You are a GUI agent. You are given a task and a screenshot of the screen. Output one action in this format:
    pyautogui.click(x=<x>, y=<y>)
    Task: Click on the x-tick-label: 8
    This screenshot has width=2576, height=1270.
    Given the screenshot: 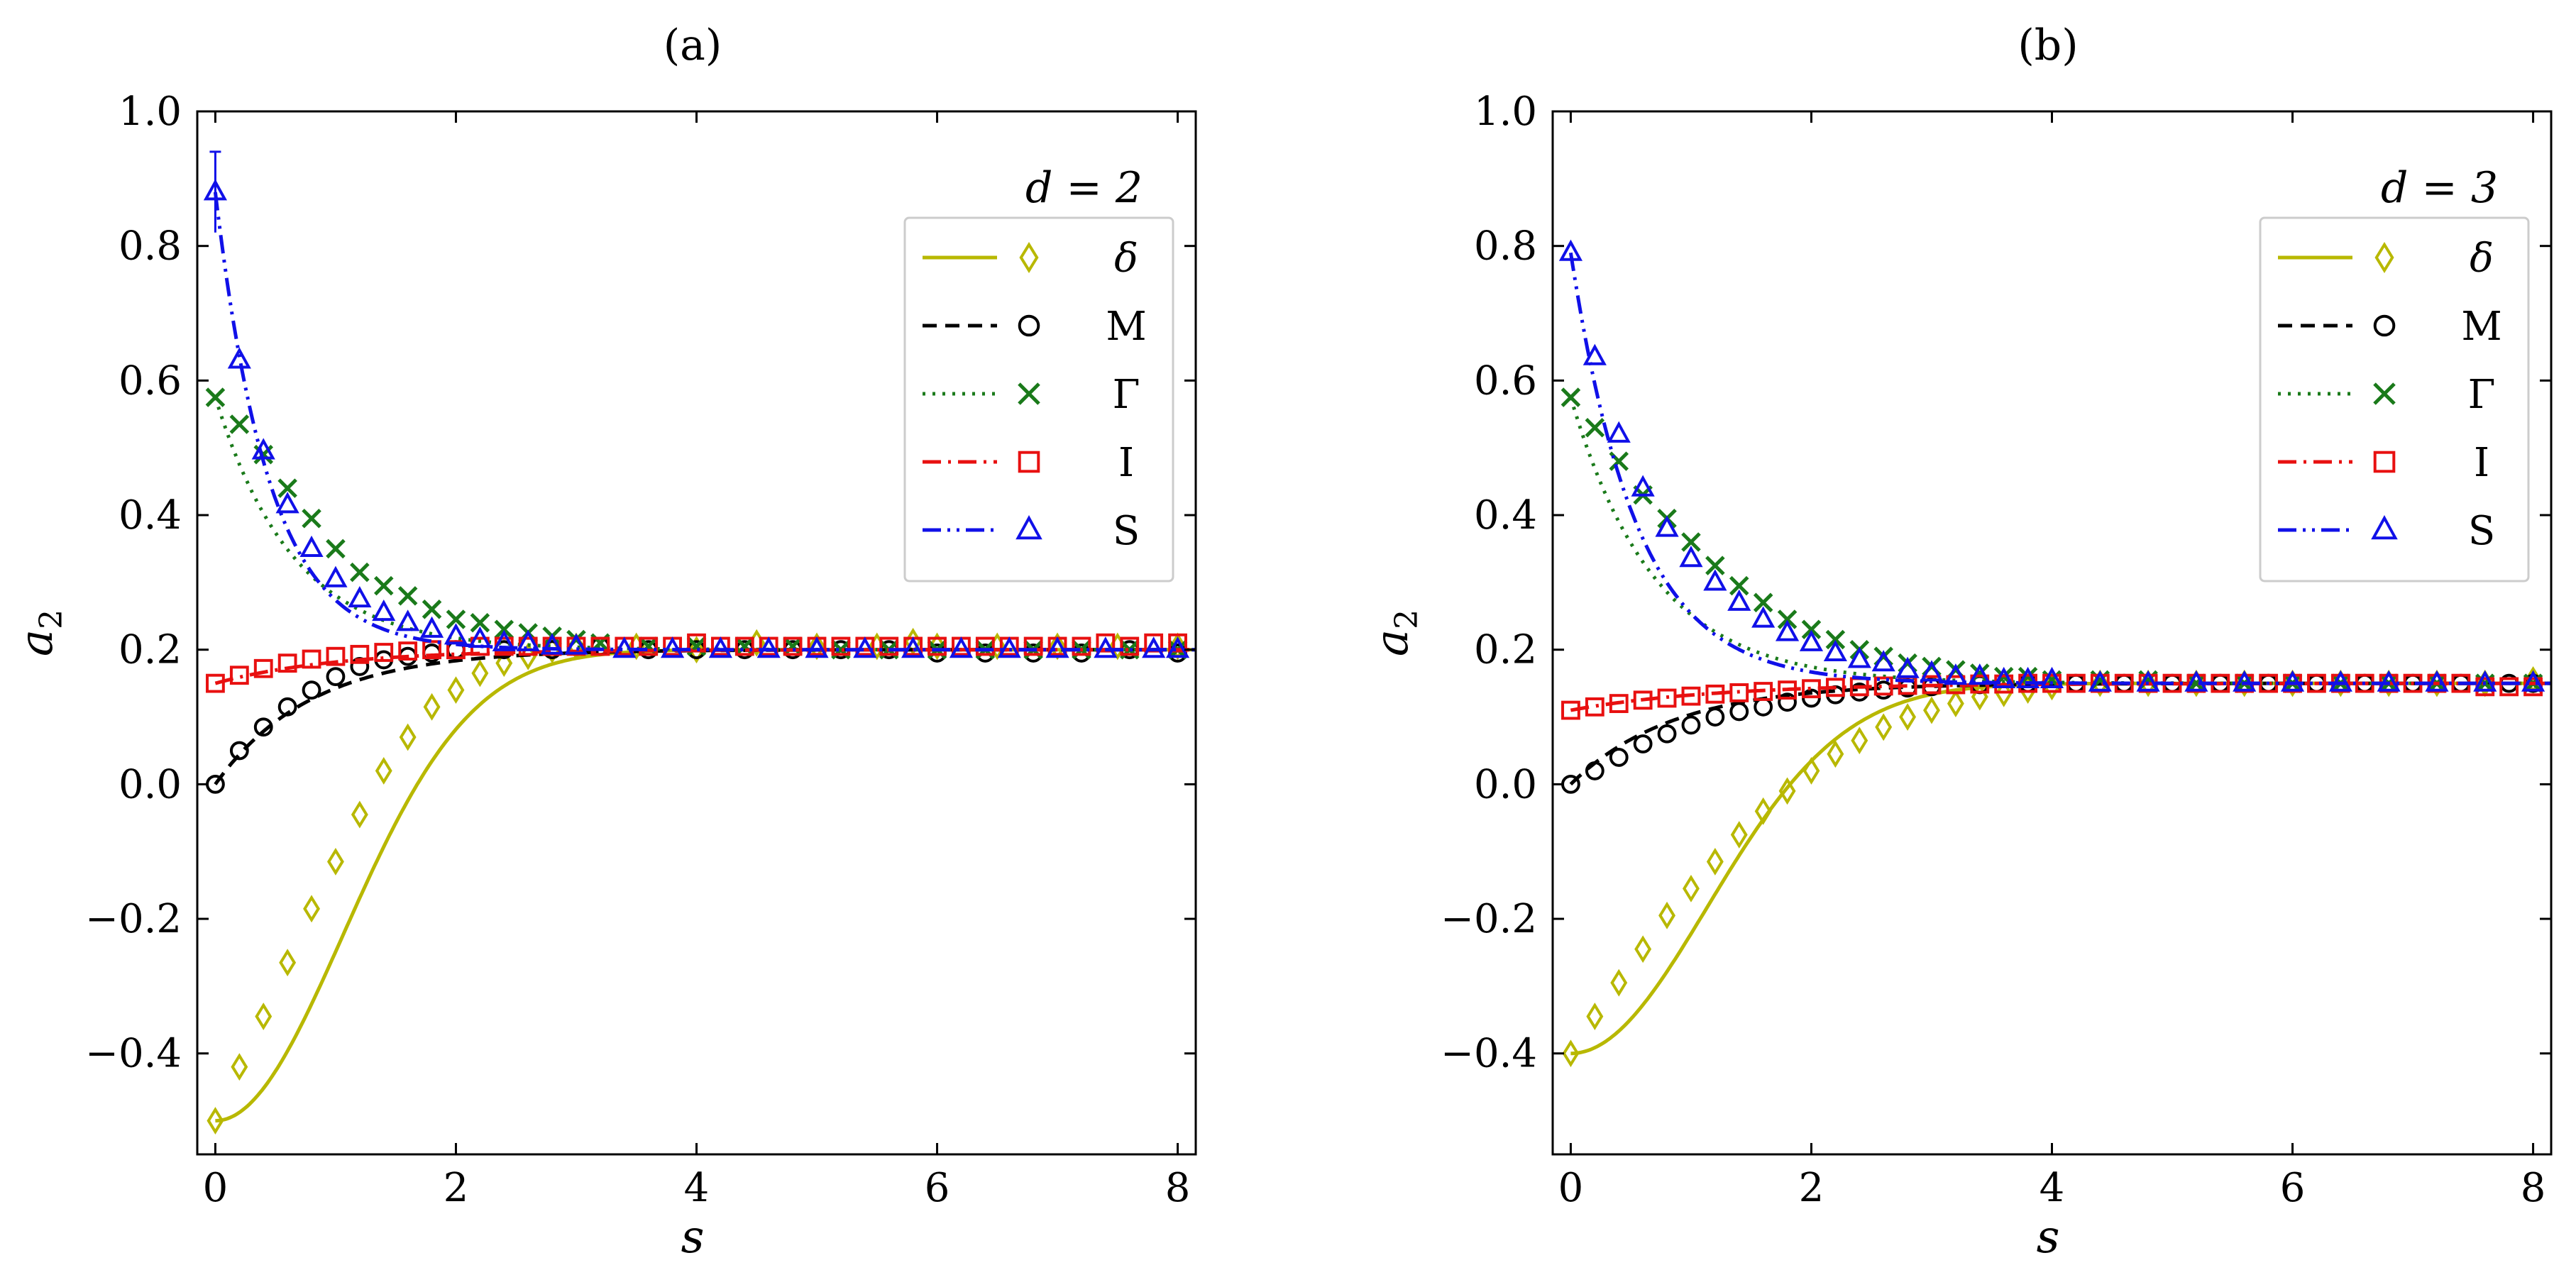 What is the action you would take?
    pyautogui.click(x=2533, y=1188)
    